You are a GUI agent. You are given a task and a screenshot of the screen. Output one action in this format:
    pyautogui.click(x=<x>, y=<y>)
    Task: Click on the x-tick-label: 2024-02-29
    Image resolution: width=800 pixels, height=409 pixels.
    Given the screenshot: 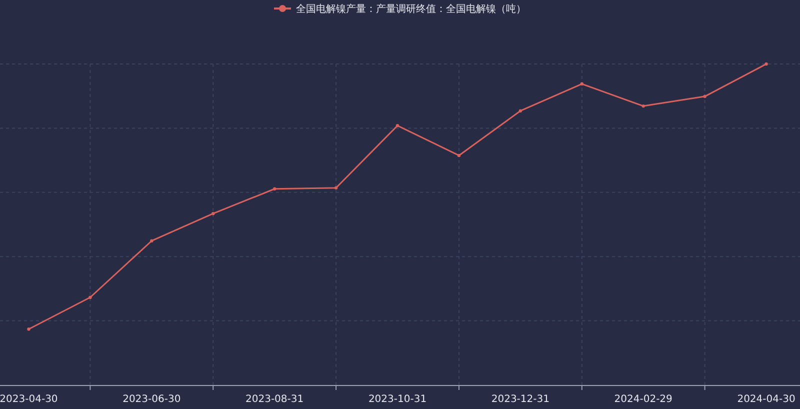 What is the action you would take?
    pyautogui.click(x=643, y=399)
    